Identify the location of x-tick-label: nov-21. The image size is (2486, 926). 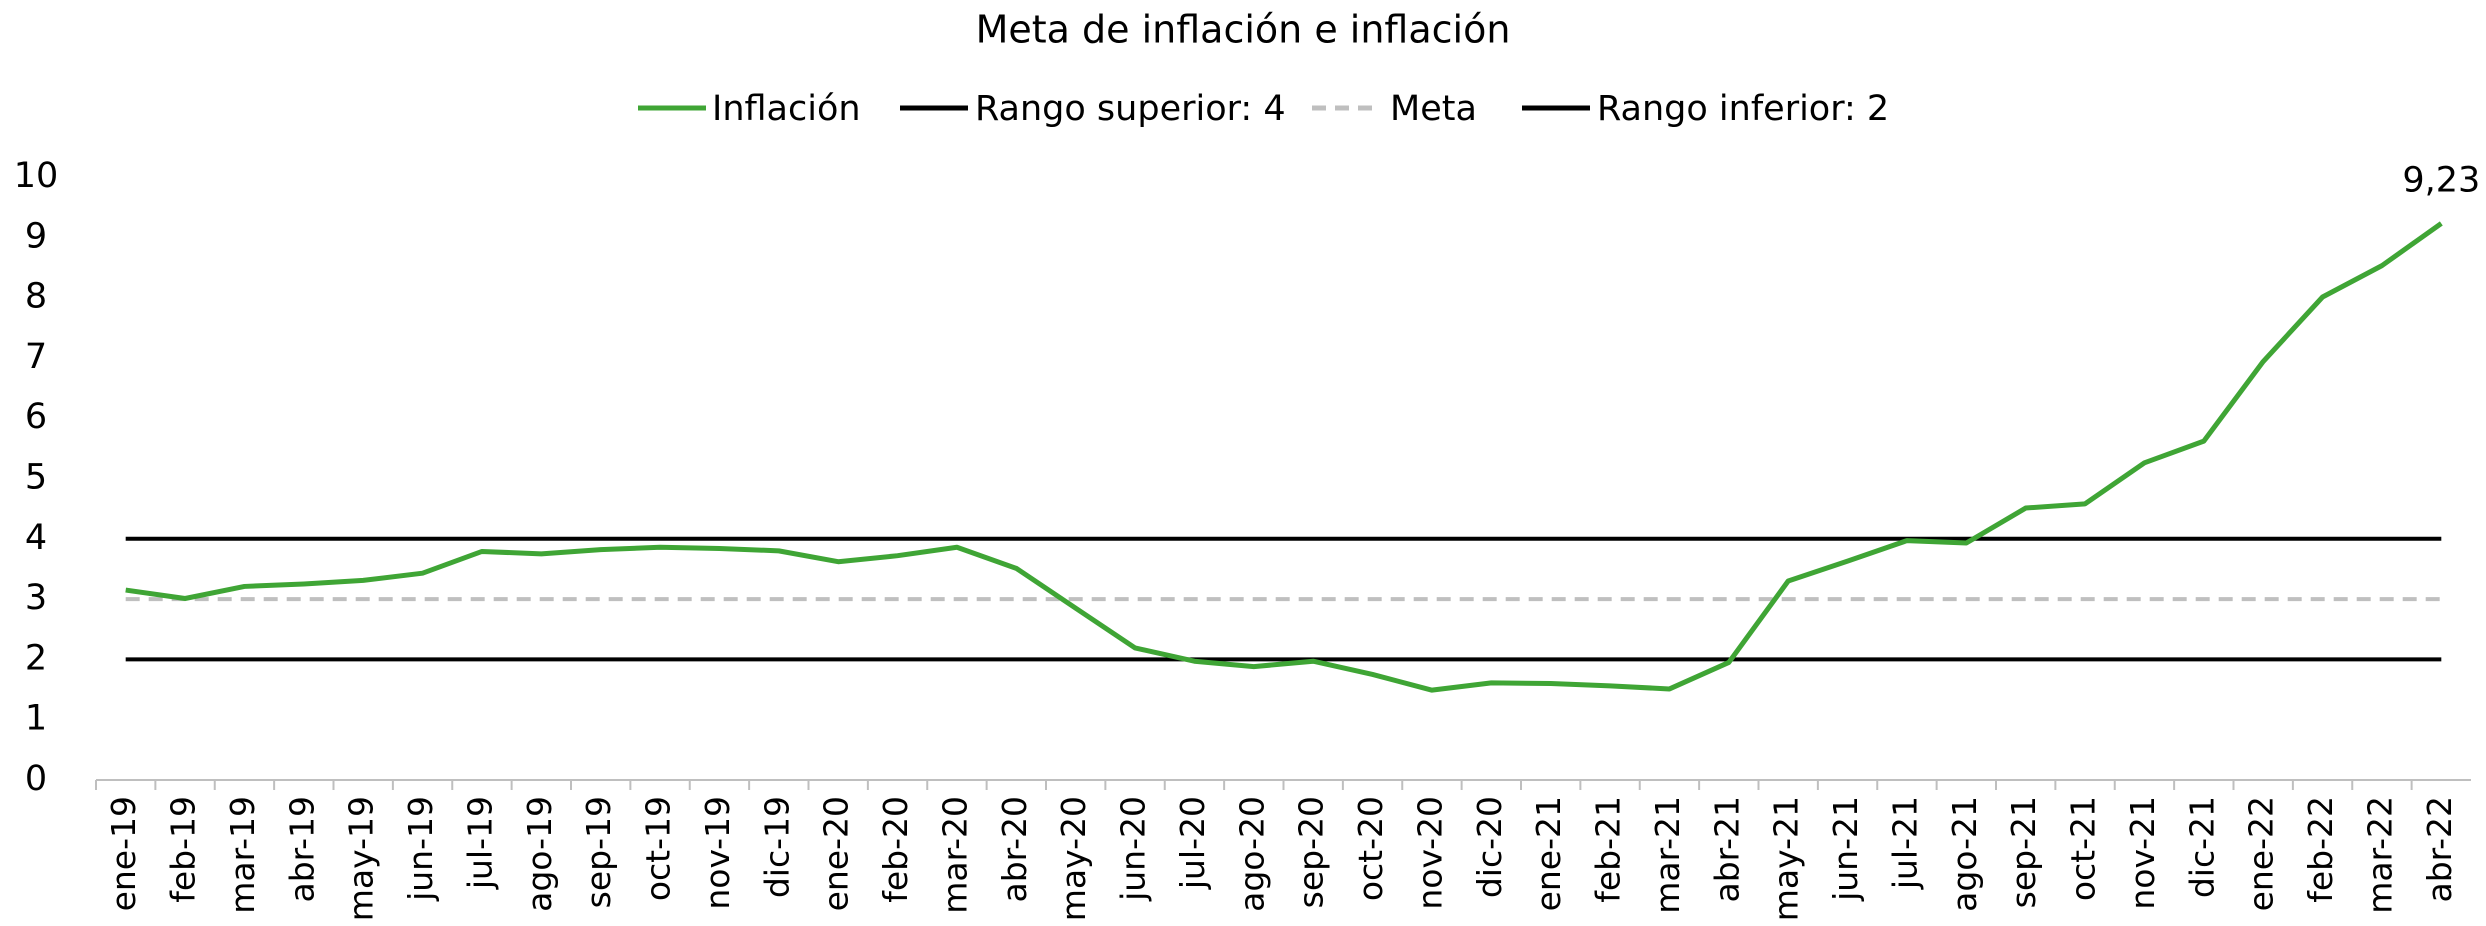
(2142, 853).